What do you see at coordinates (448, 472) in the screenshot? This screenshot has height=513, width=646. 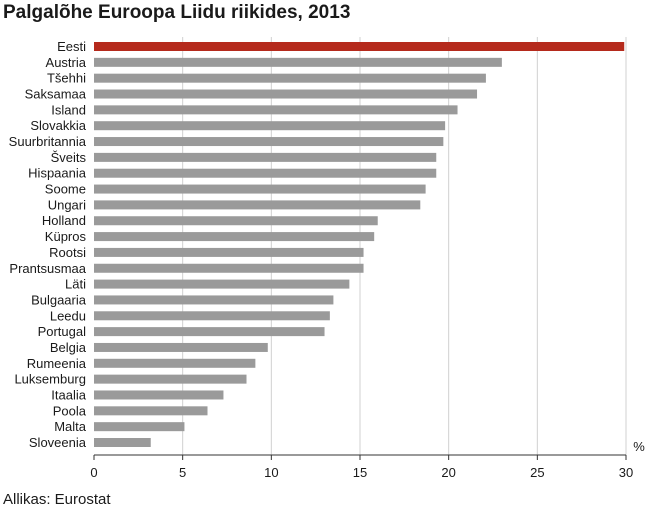 I see `x-tick-label: 20` at bounding box center [448, 472].